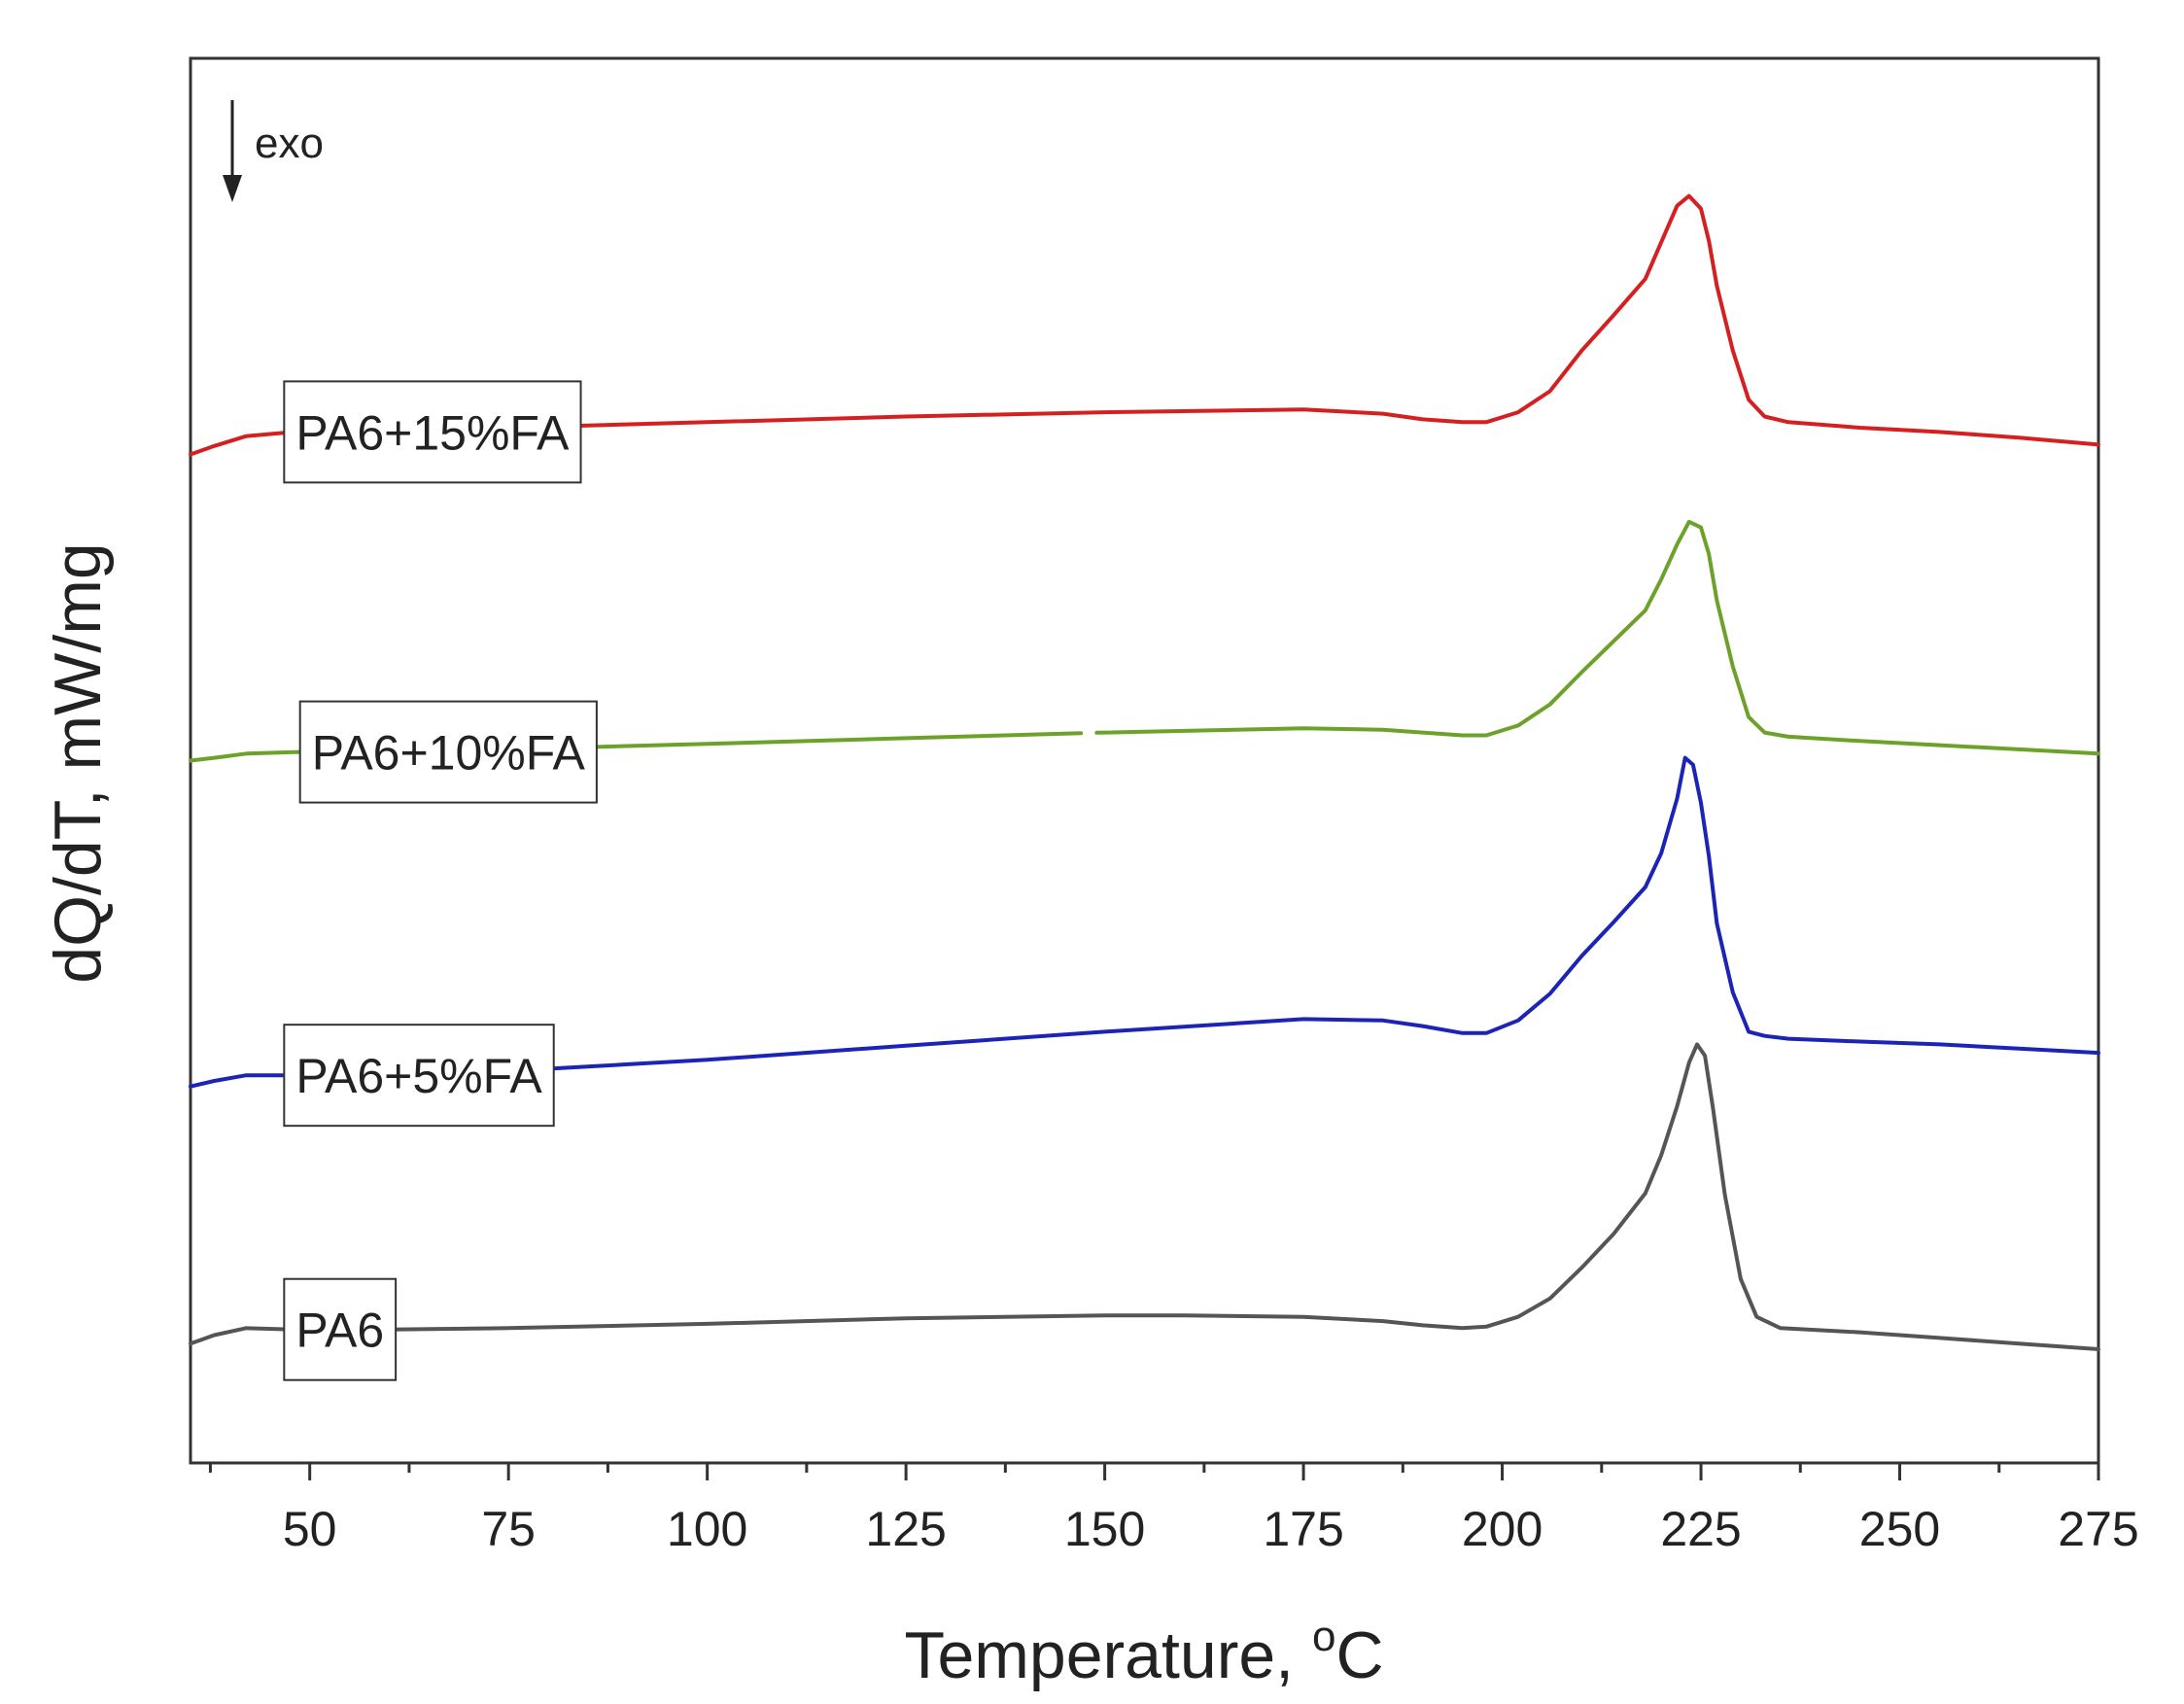 This screenshot has width=2184, height=1704. I want to click on x-tick-label: 125, so click(905, 1529).